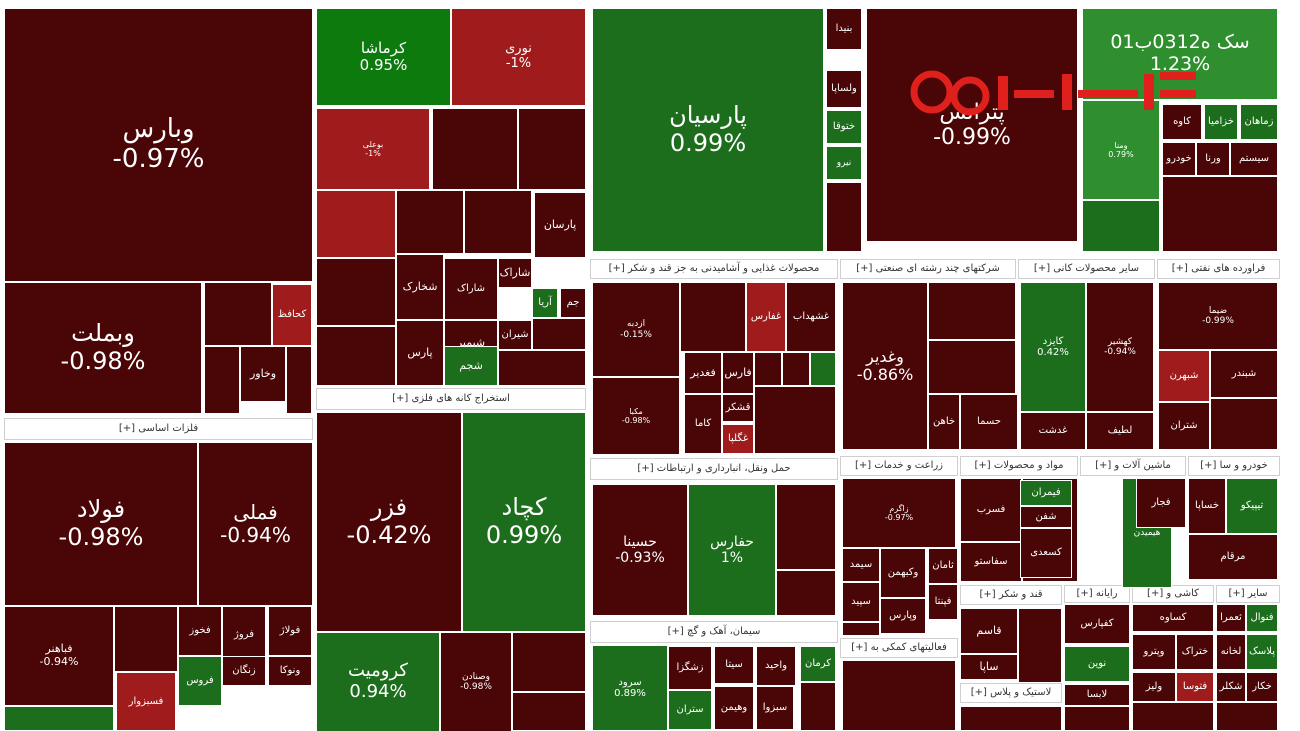 The height and width of the screenshot is (731, 1300). I want to click on stock-tile: ولیز, so click(1154, 687).